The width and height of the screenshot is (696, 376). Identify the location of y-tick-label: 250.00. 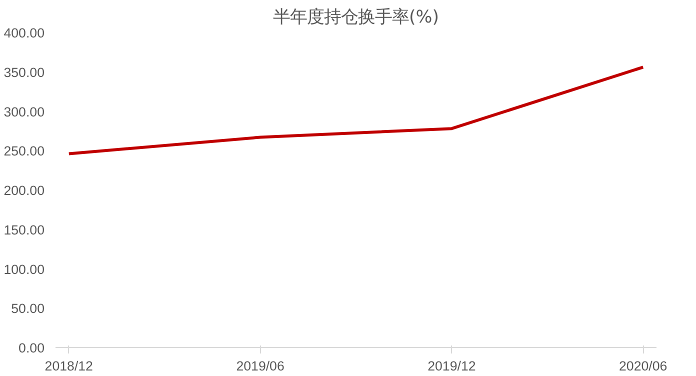
(24, 151).